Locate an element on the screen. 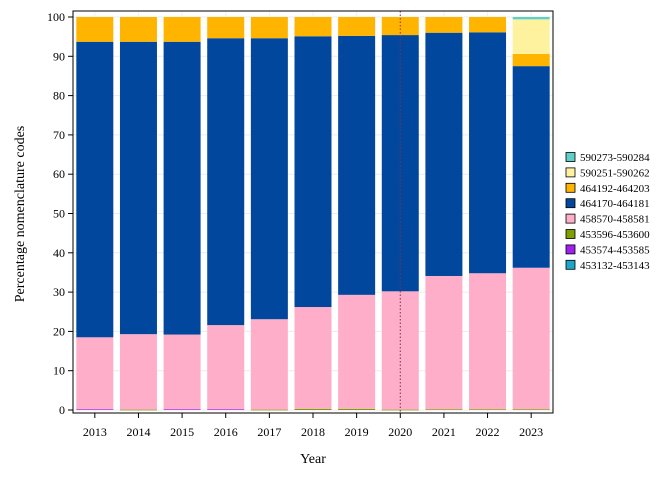 This screenshot has height=485, width=672. x-tick-label: 2019 is located at coordinates (357, 432).